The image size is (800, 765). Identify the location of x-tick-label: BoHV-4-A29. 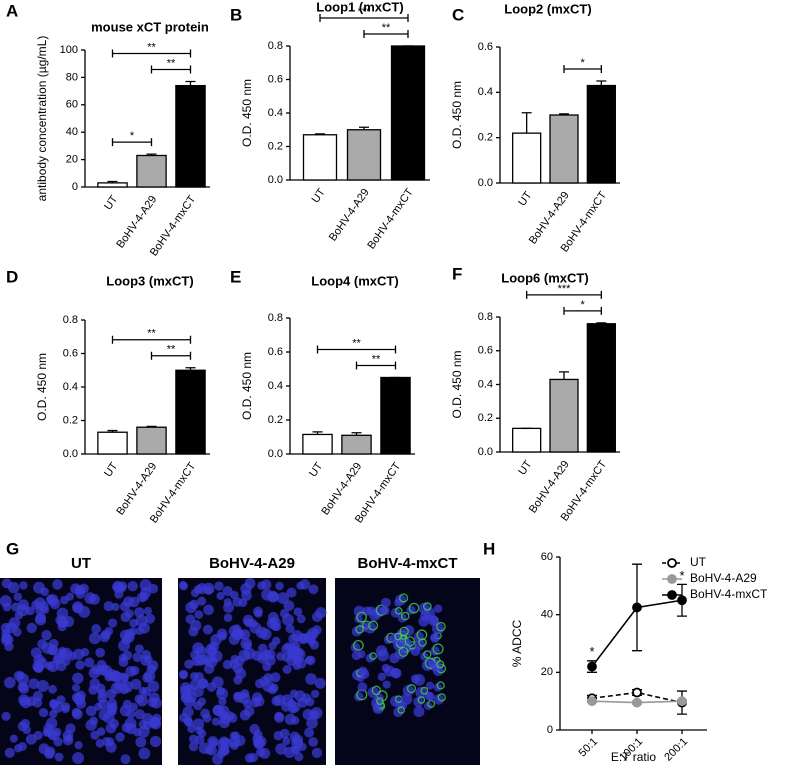
(136, 222).